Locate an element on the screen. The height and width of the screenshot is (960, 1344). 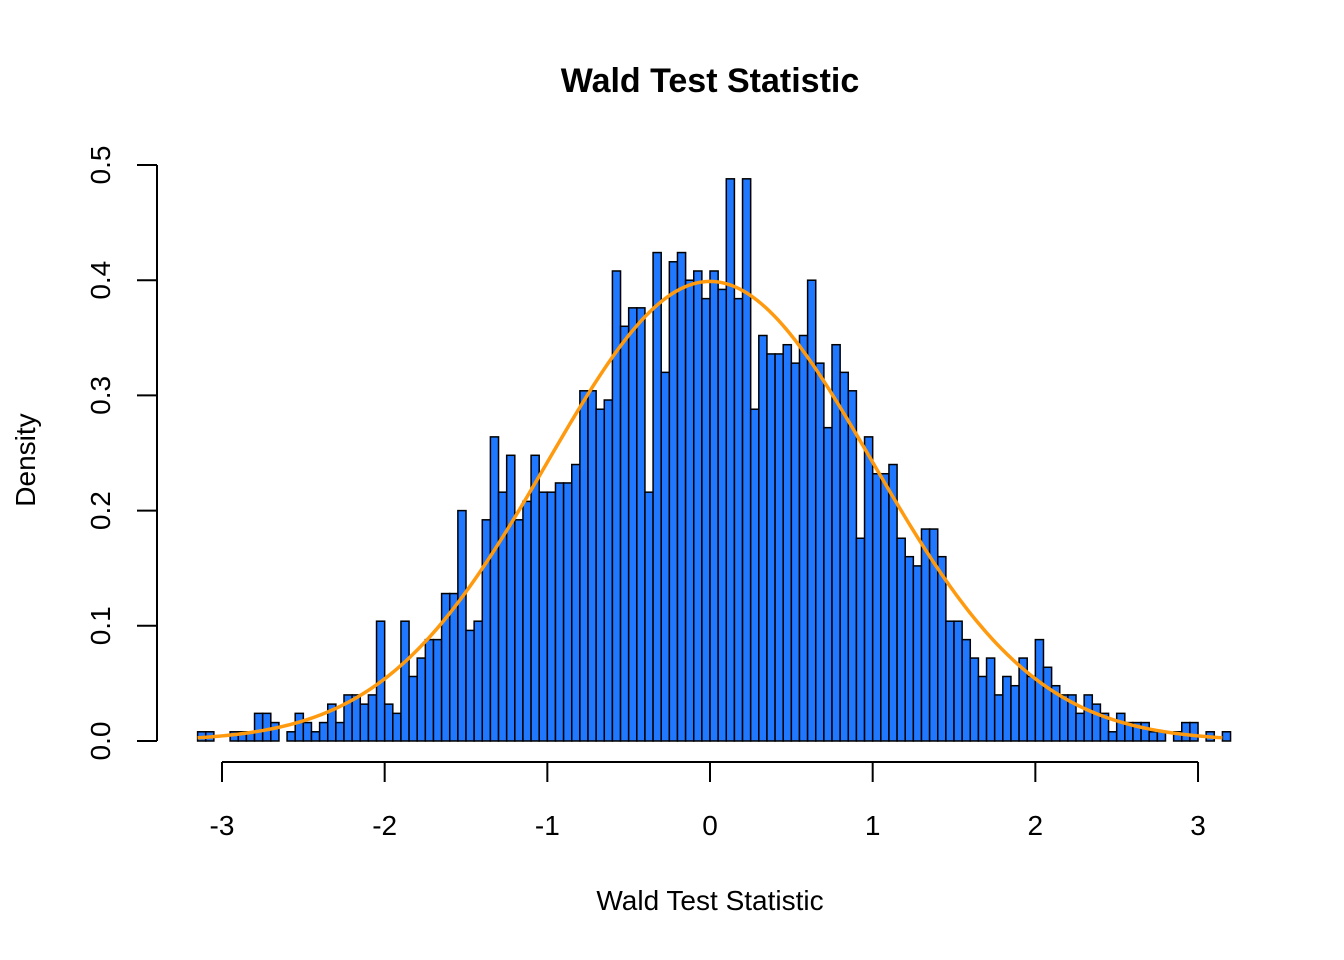
x-tick-label: -1 is located at coordinates (547, 825).